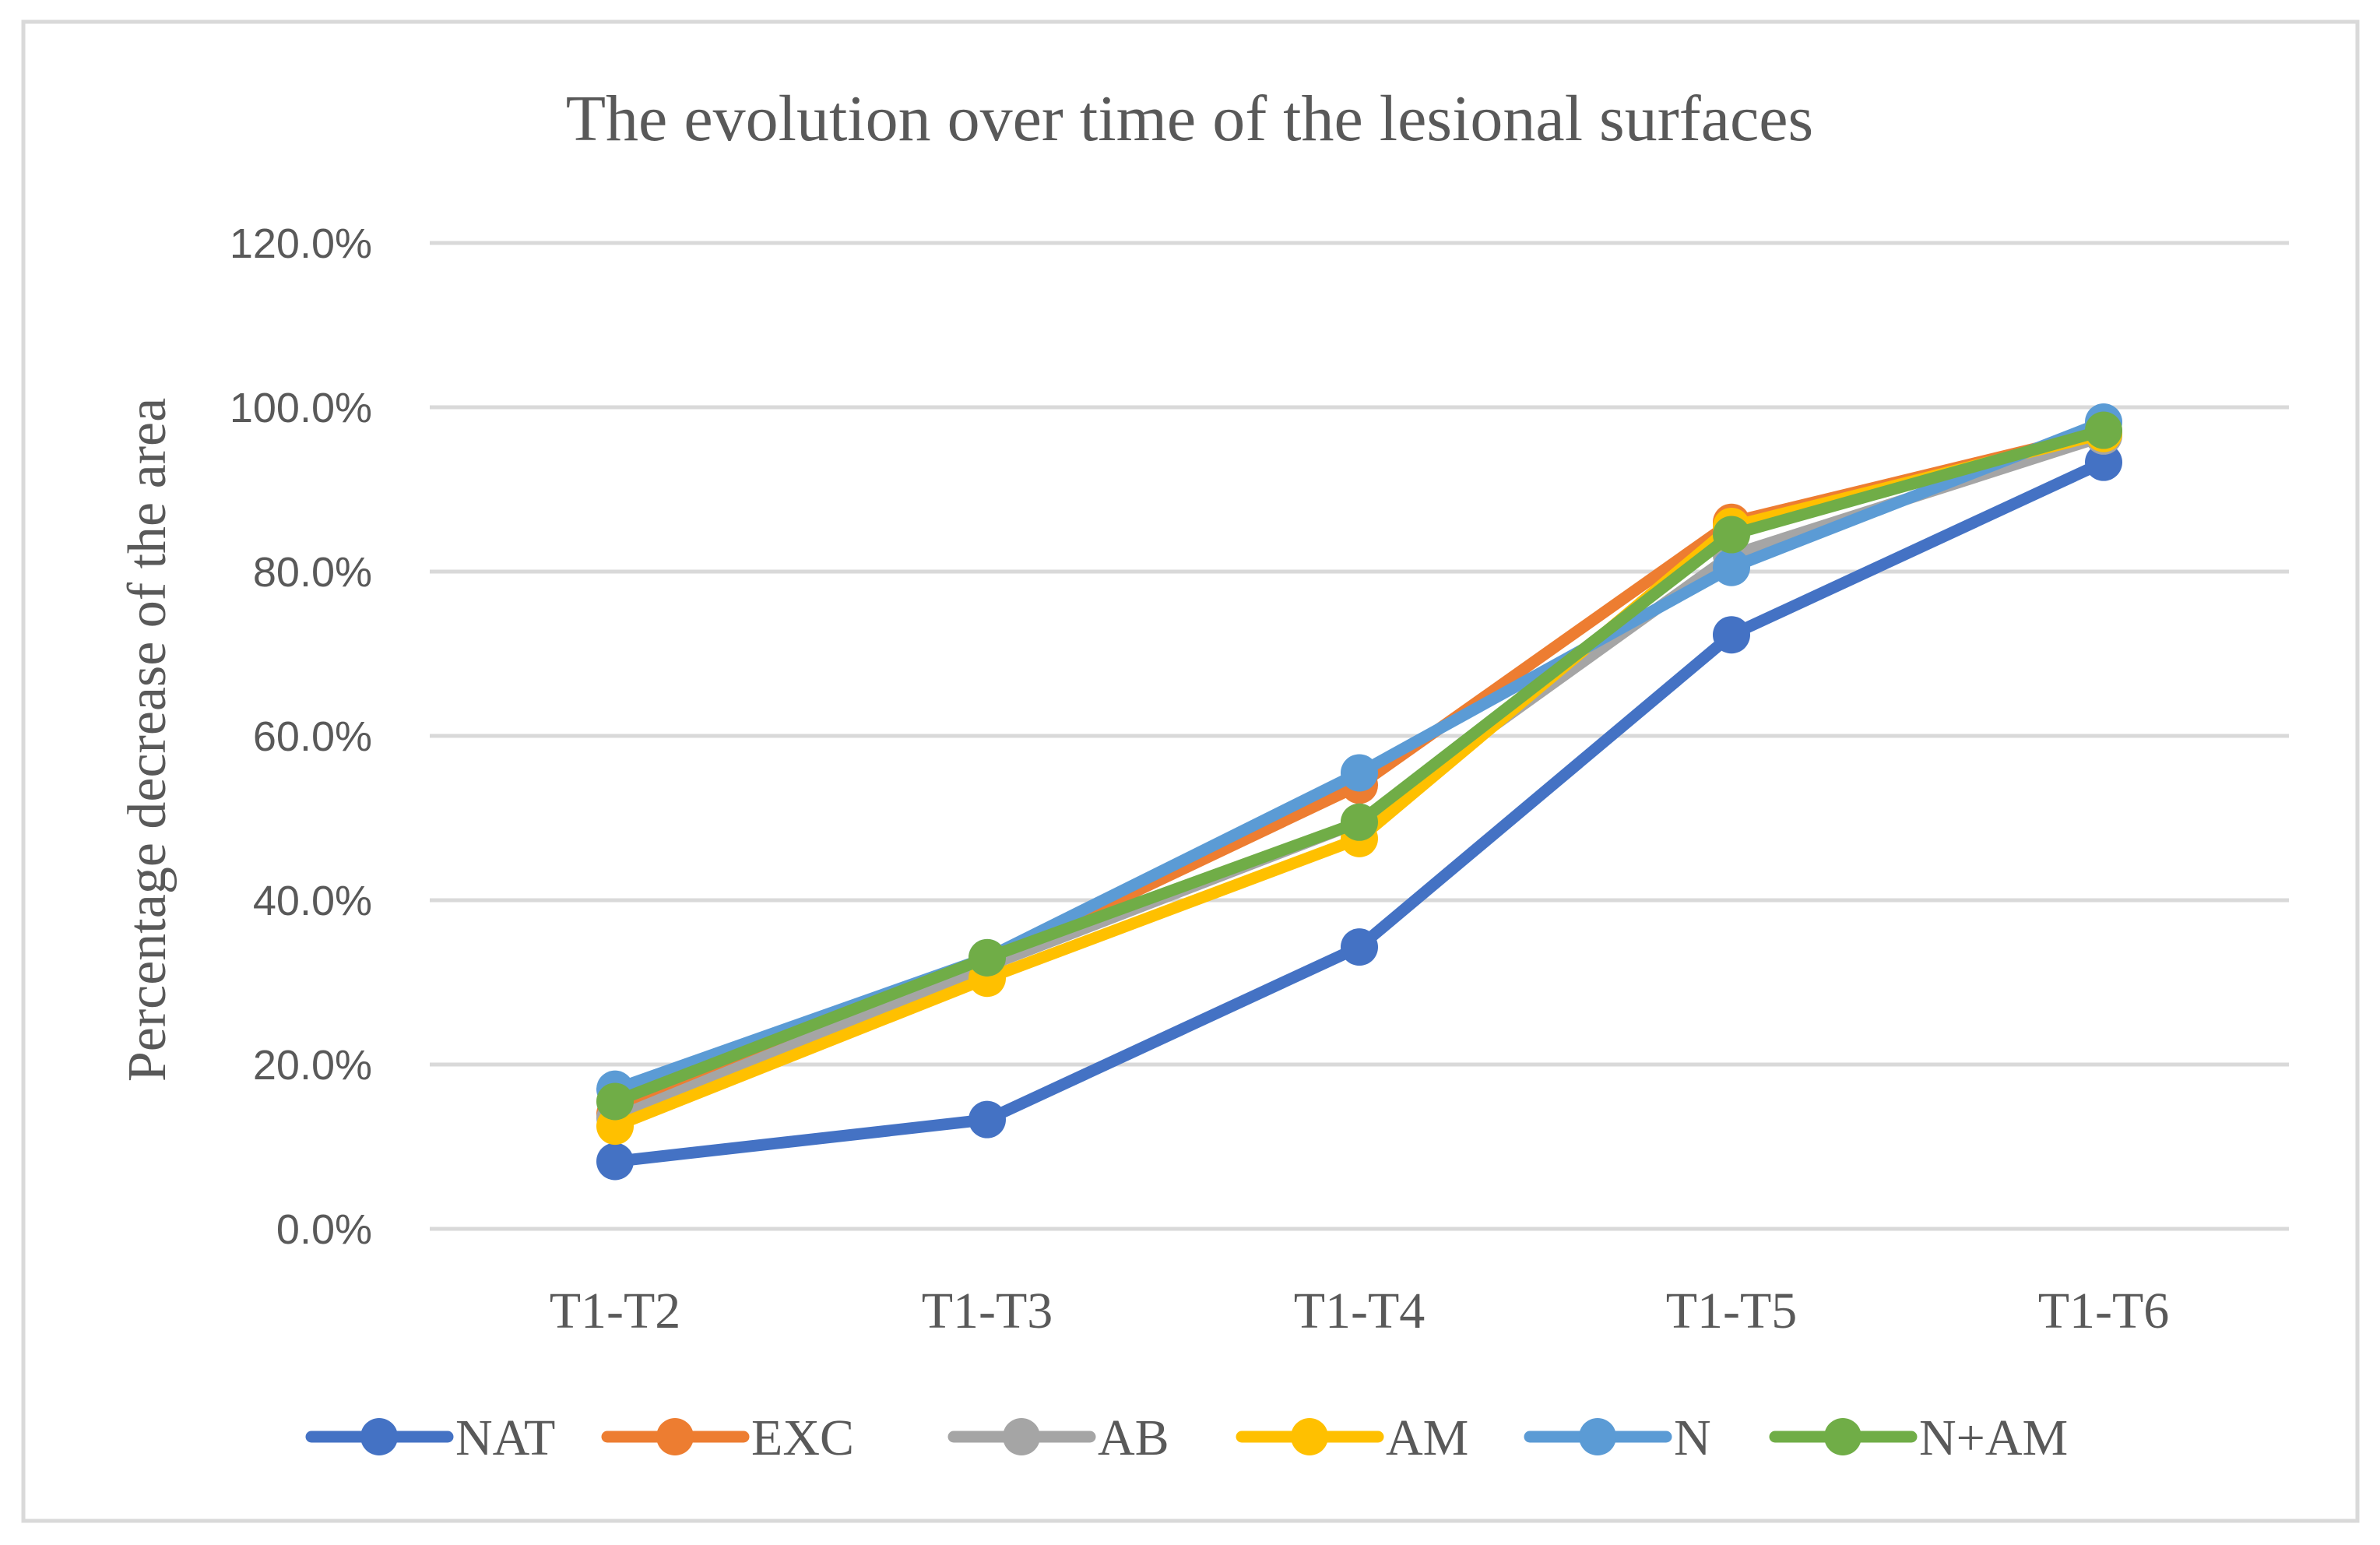 This screenshot has width=2380, height=1545. Describe the element at coordinates (1186, 1438) in the screenshot. I see `legend: NAT EXC AB AM N N+AM` at that location.